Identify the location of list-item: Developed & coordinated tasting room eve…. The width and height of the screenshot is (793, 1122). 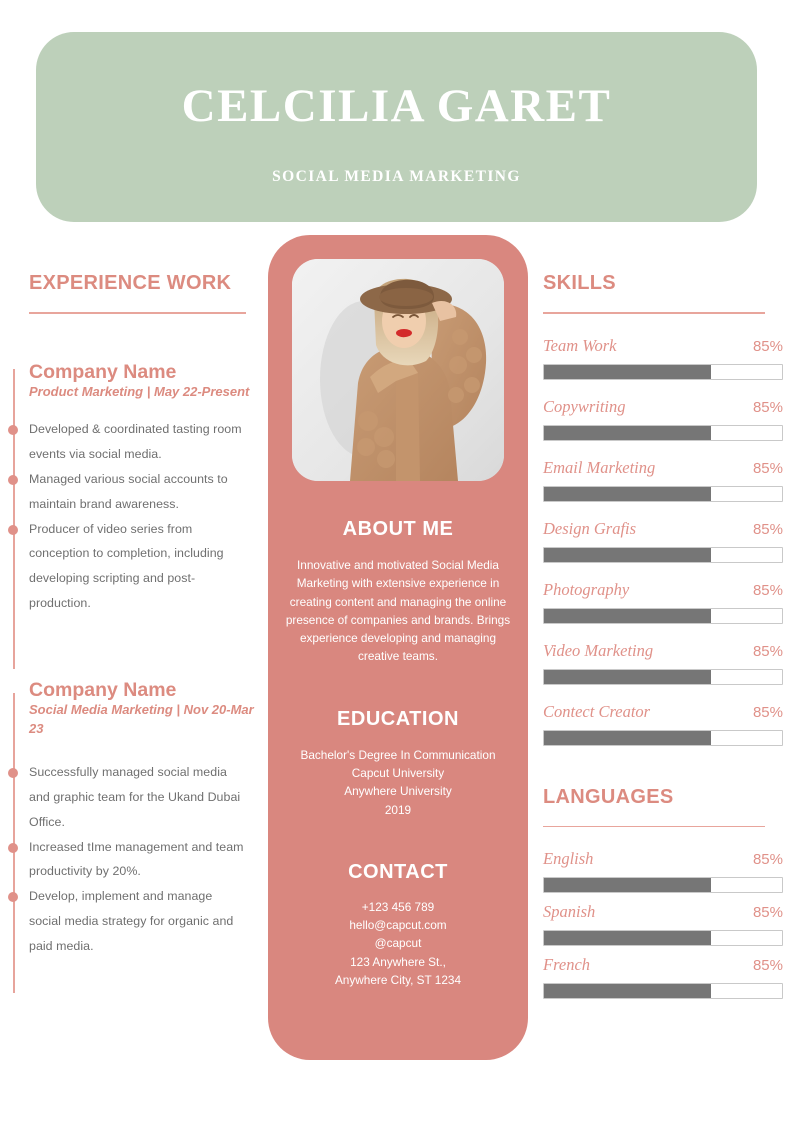
(127, 442).